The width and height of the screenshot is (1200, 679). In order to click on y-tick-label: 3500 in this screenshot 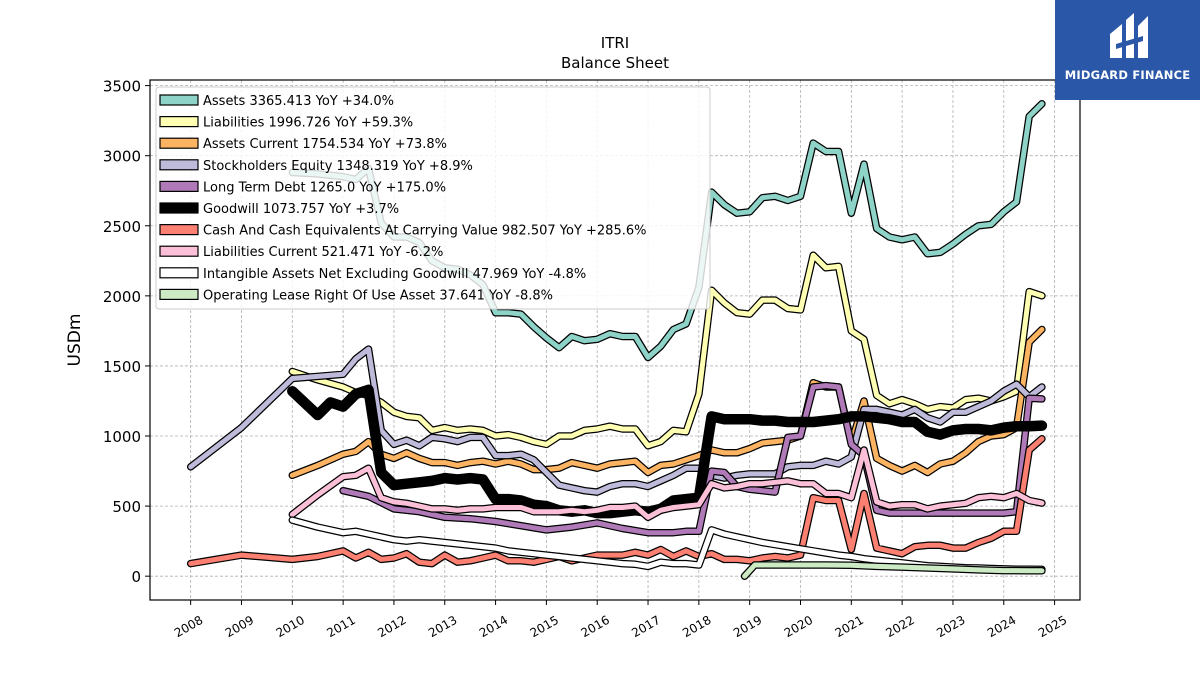, I will do `click(122, 87)`.